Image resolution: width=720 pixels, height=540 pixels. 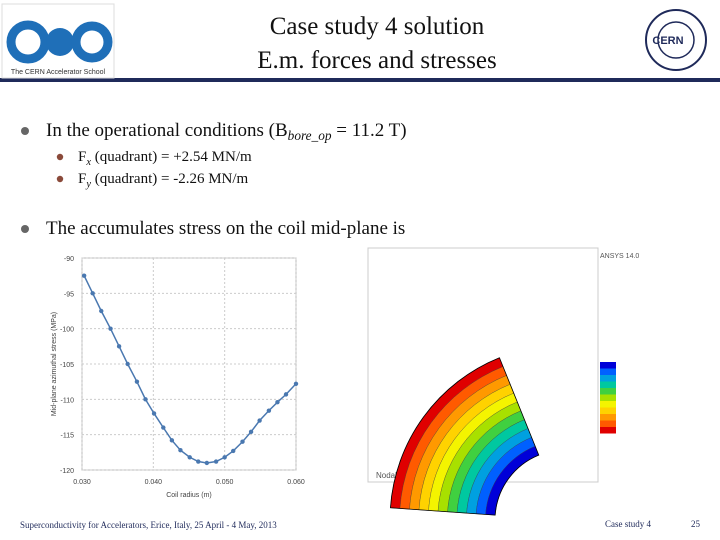 I want to click on y-tick-label: -120, so click(x=67, y=471).